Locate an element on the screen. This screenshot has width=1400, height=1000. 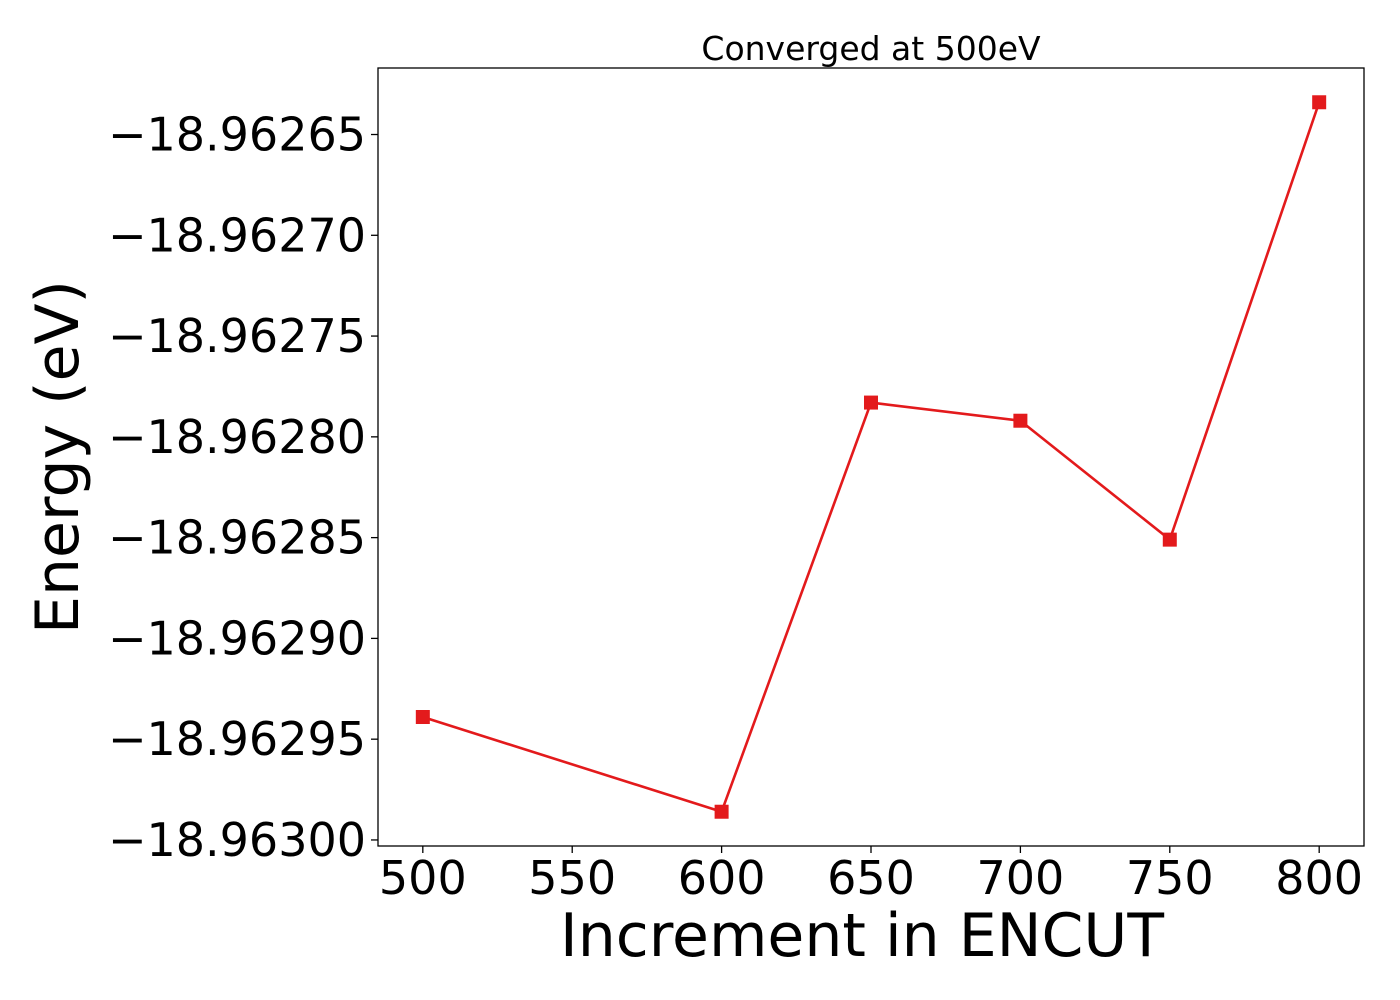
y-tick-label: −18.96275 is located at coordinates (237, 336).